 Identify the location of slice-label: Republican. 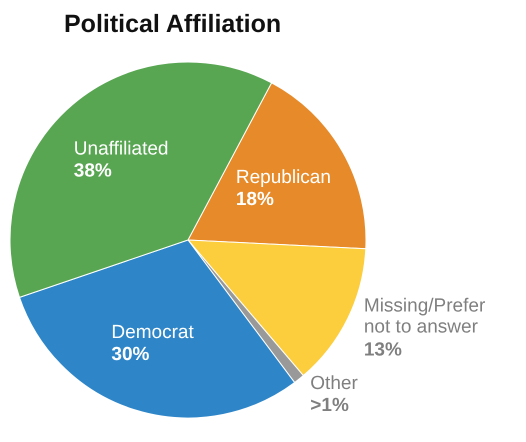
(283, 177).